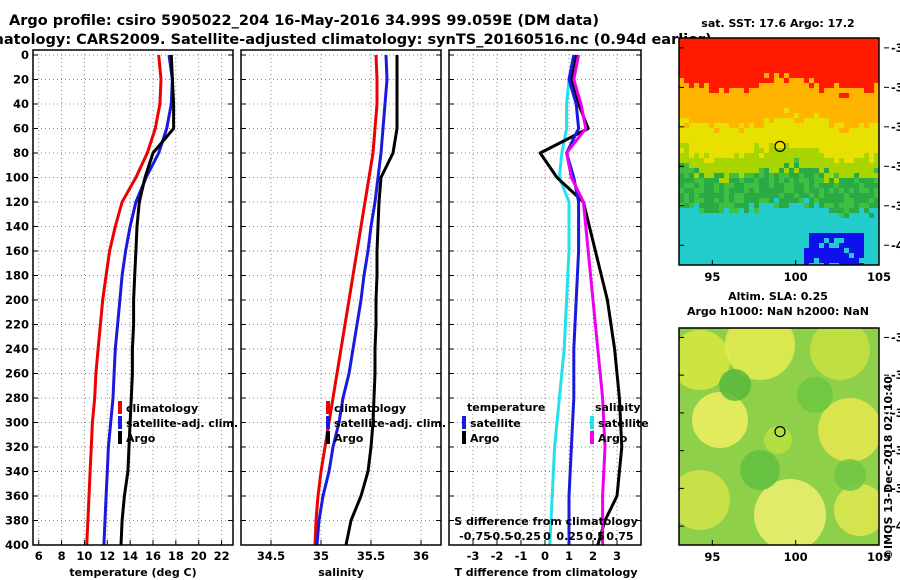 The width and height of the screenshot is (900, 580). I want to click on sla-anomaly-blob, so click(704, 360).